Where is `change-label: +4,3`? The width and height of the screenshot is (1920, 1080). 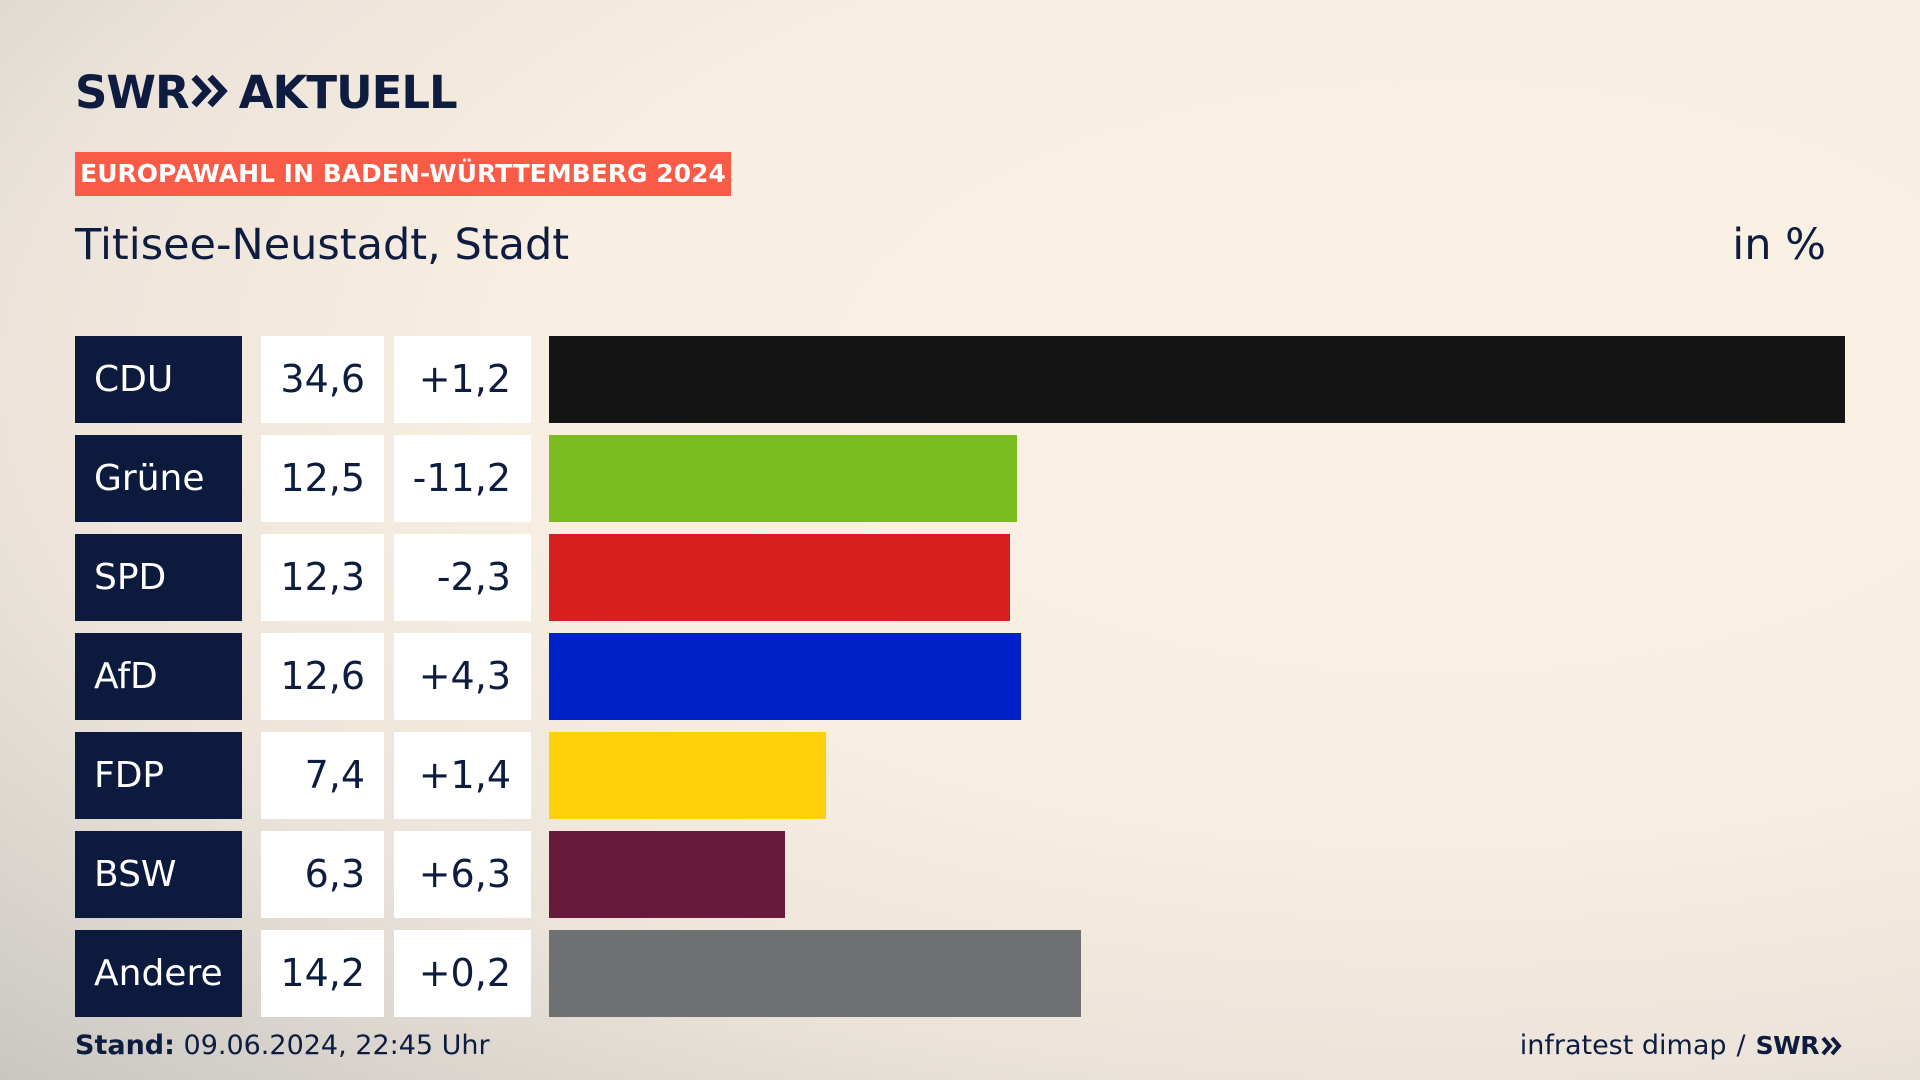 change-label: +4,3 is located at coordinates (462, 676).